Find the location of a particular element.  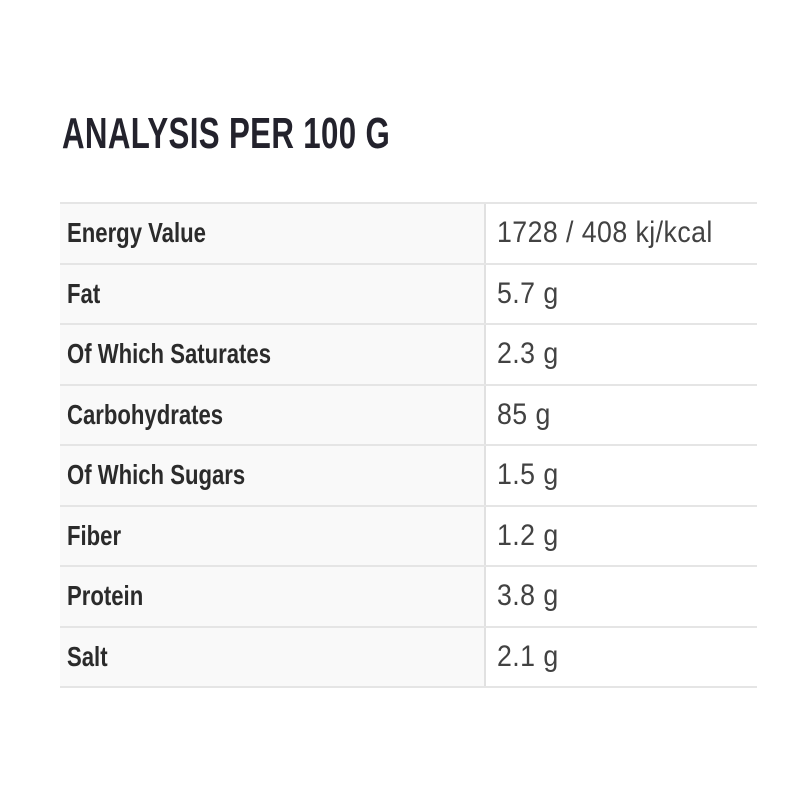

nutrient-label: Protein is located at coordinates (105, 596).